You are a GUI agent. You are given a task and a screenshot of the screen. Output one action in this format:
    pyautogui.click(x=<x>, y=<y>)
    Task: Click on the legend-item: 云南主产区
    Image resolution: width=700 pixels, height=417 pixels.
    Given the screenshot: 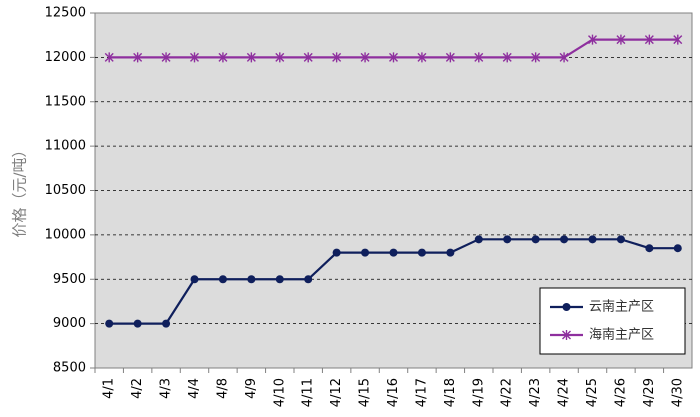 What is the action you would take?
    pyautogui.click(x=602, y=307)
    